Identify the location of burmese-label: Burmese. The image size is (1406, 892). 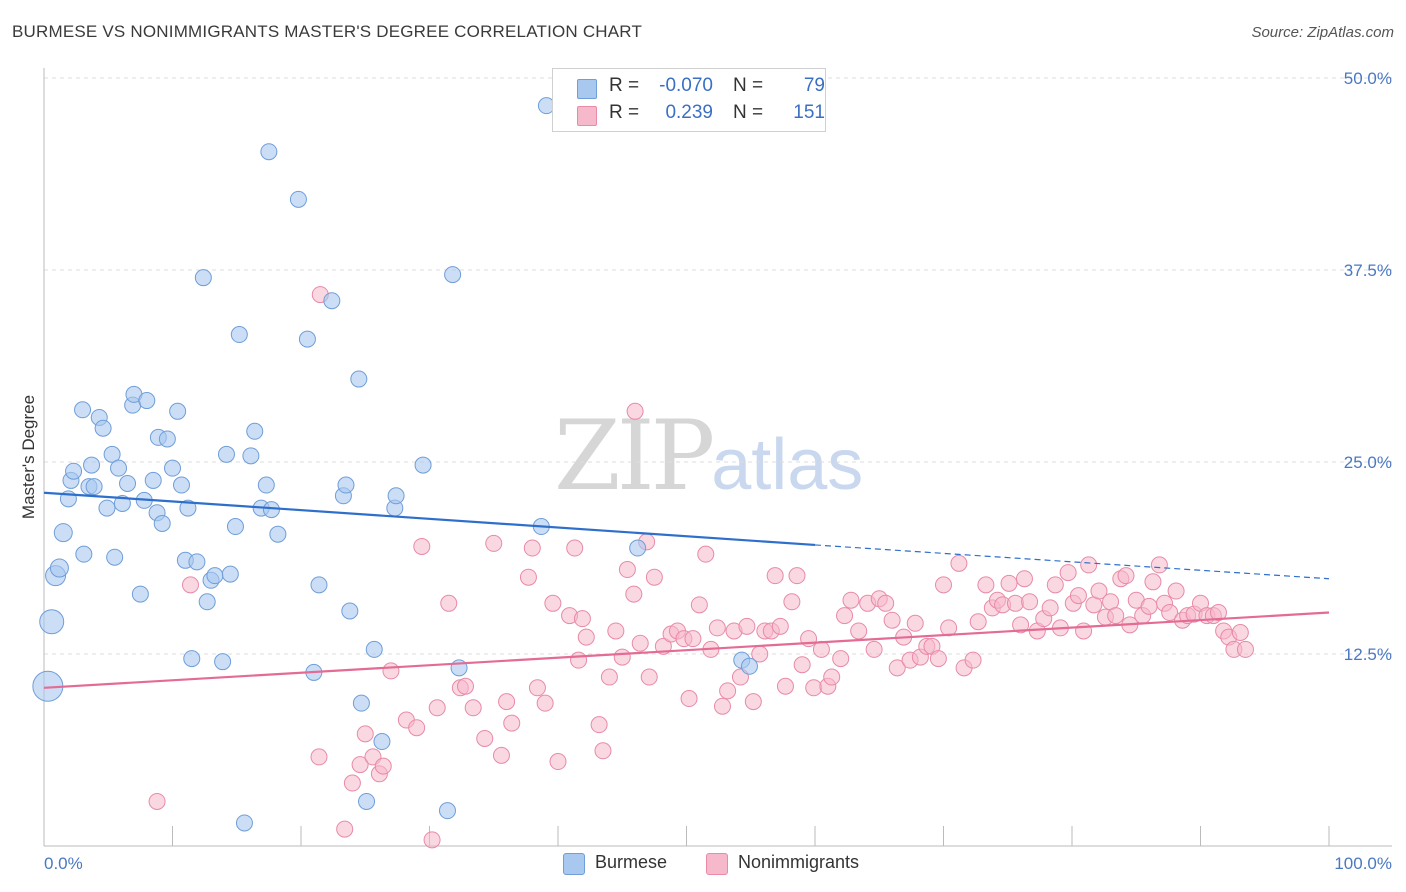
(631, 862).